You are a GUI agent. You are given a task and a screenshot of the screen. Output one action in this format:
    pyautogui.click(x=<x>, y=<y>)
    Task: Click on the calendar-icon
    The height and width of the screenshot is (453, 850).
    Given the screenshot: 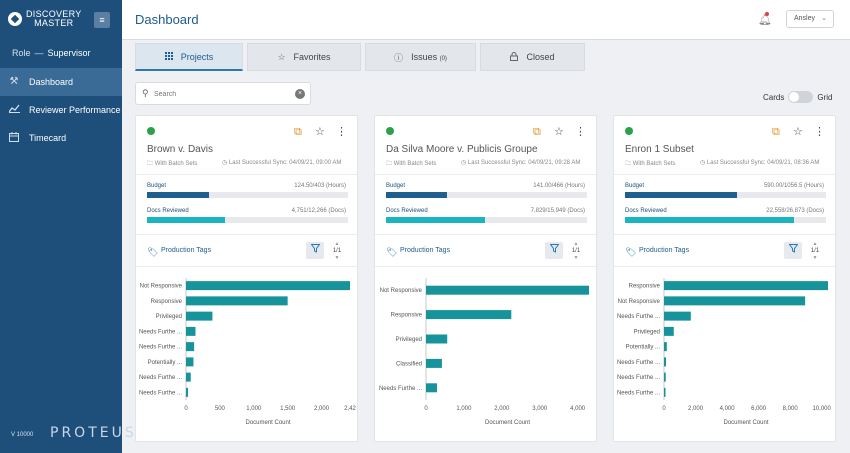 What is the action you would take?
    pyautogui.click(x=14, y=138)
    